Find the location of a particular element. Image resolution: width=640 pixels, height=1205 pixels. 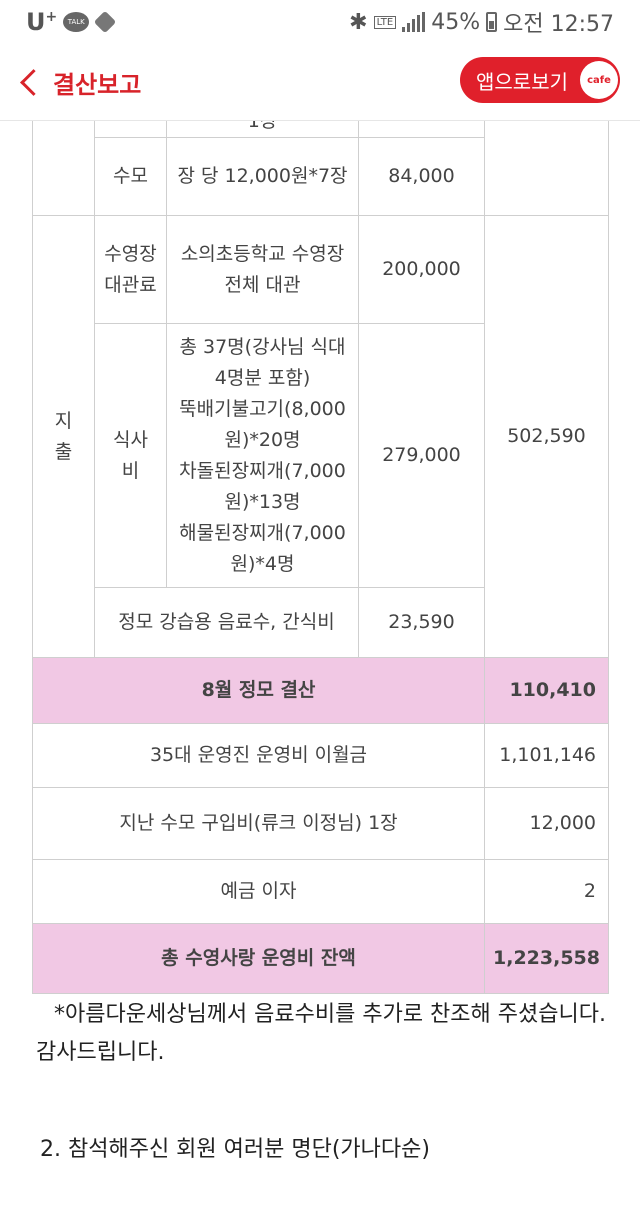

table-row: 총 수영사랑 운영비 잔액 1,223,558 is located at coordinates (320, 958).